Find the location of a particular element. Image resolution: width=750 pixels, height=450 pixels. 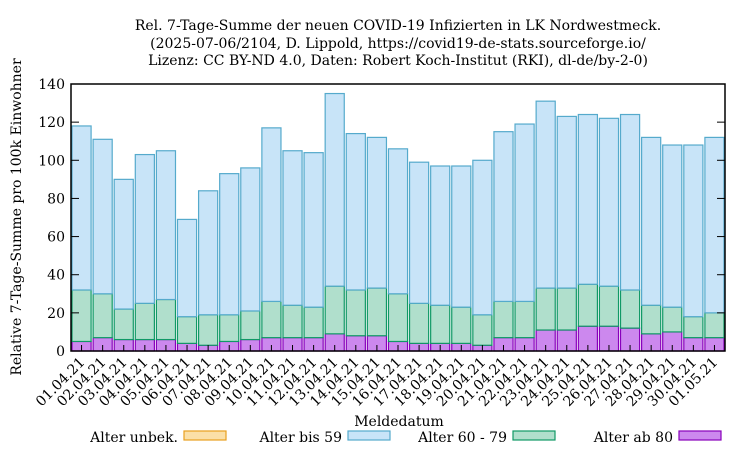

legend-label: Alter ab 80 is located at coordinates (633, 438).